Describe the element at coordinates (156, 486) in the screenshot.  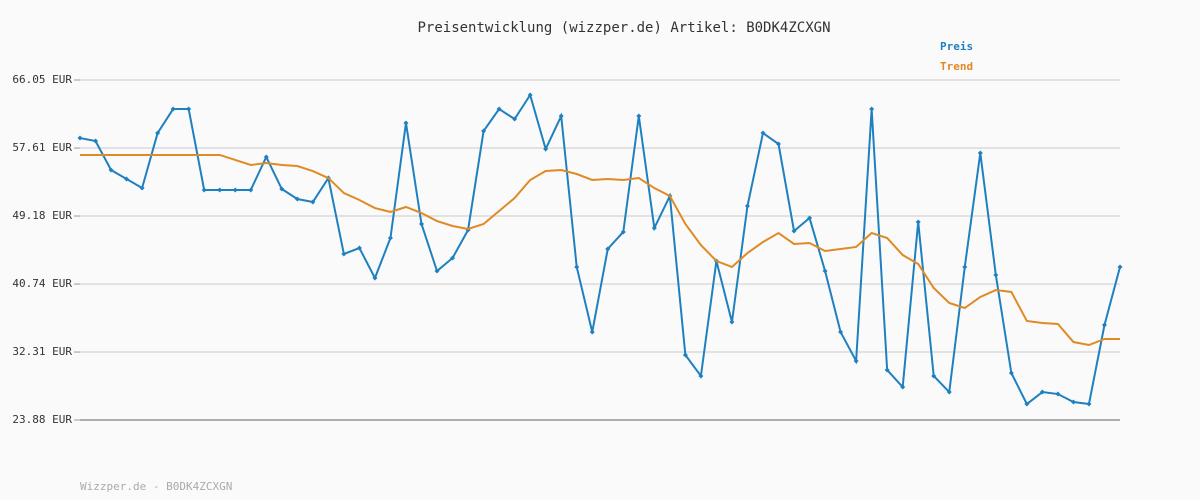
I see `footer: Wizzper.de - B0DK4ZCXGN` at that location.